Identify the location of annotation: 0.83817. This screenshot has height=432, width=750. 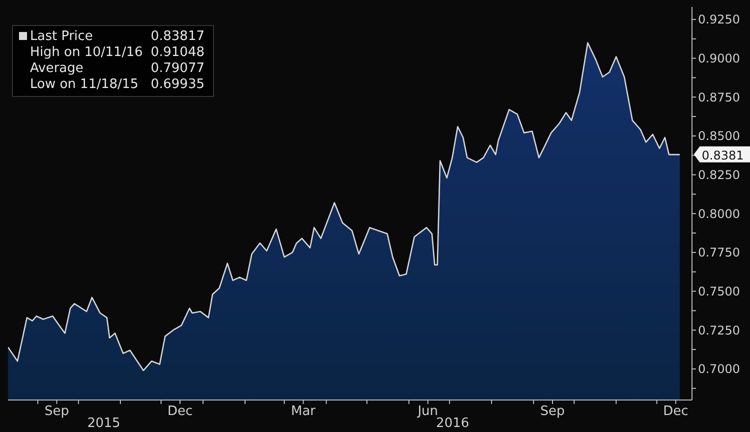
(177, 37).